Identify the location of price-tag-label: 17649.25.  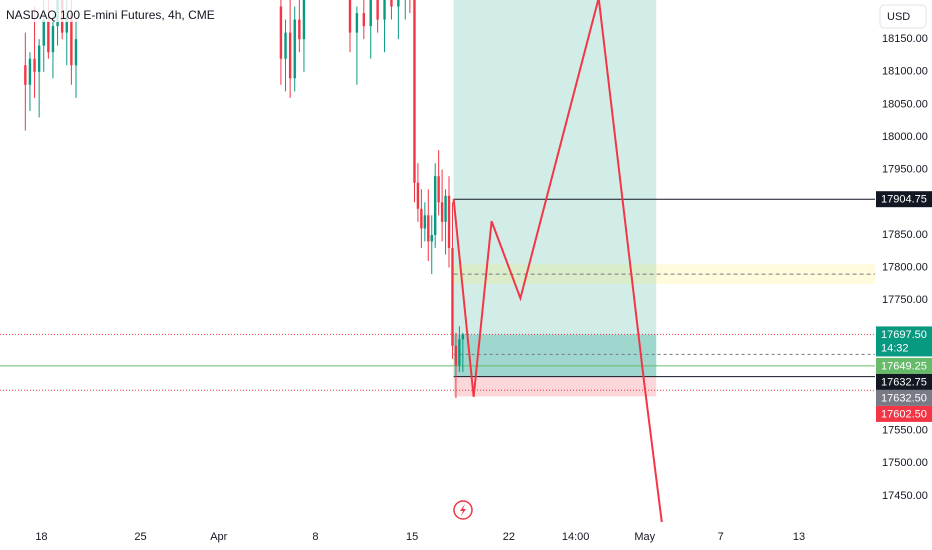
(904, 366).